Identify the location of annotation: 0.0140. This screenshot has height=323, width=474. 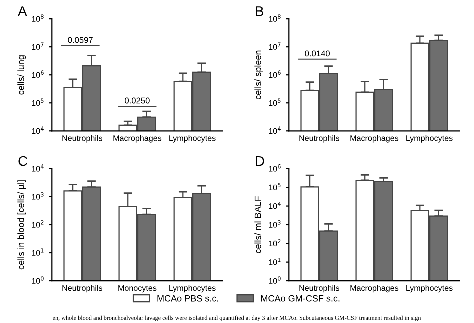
(317, 53).